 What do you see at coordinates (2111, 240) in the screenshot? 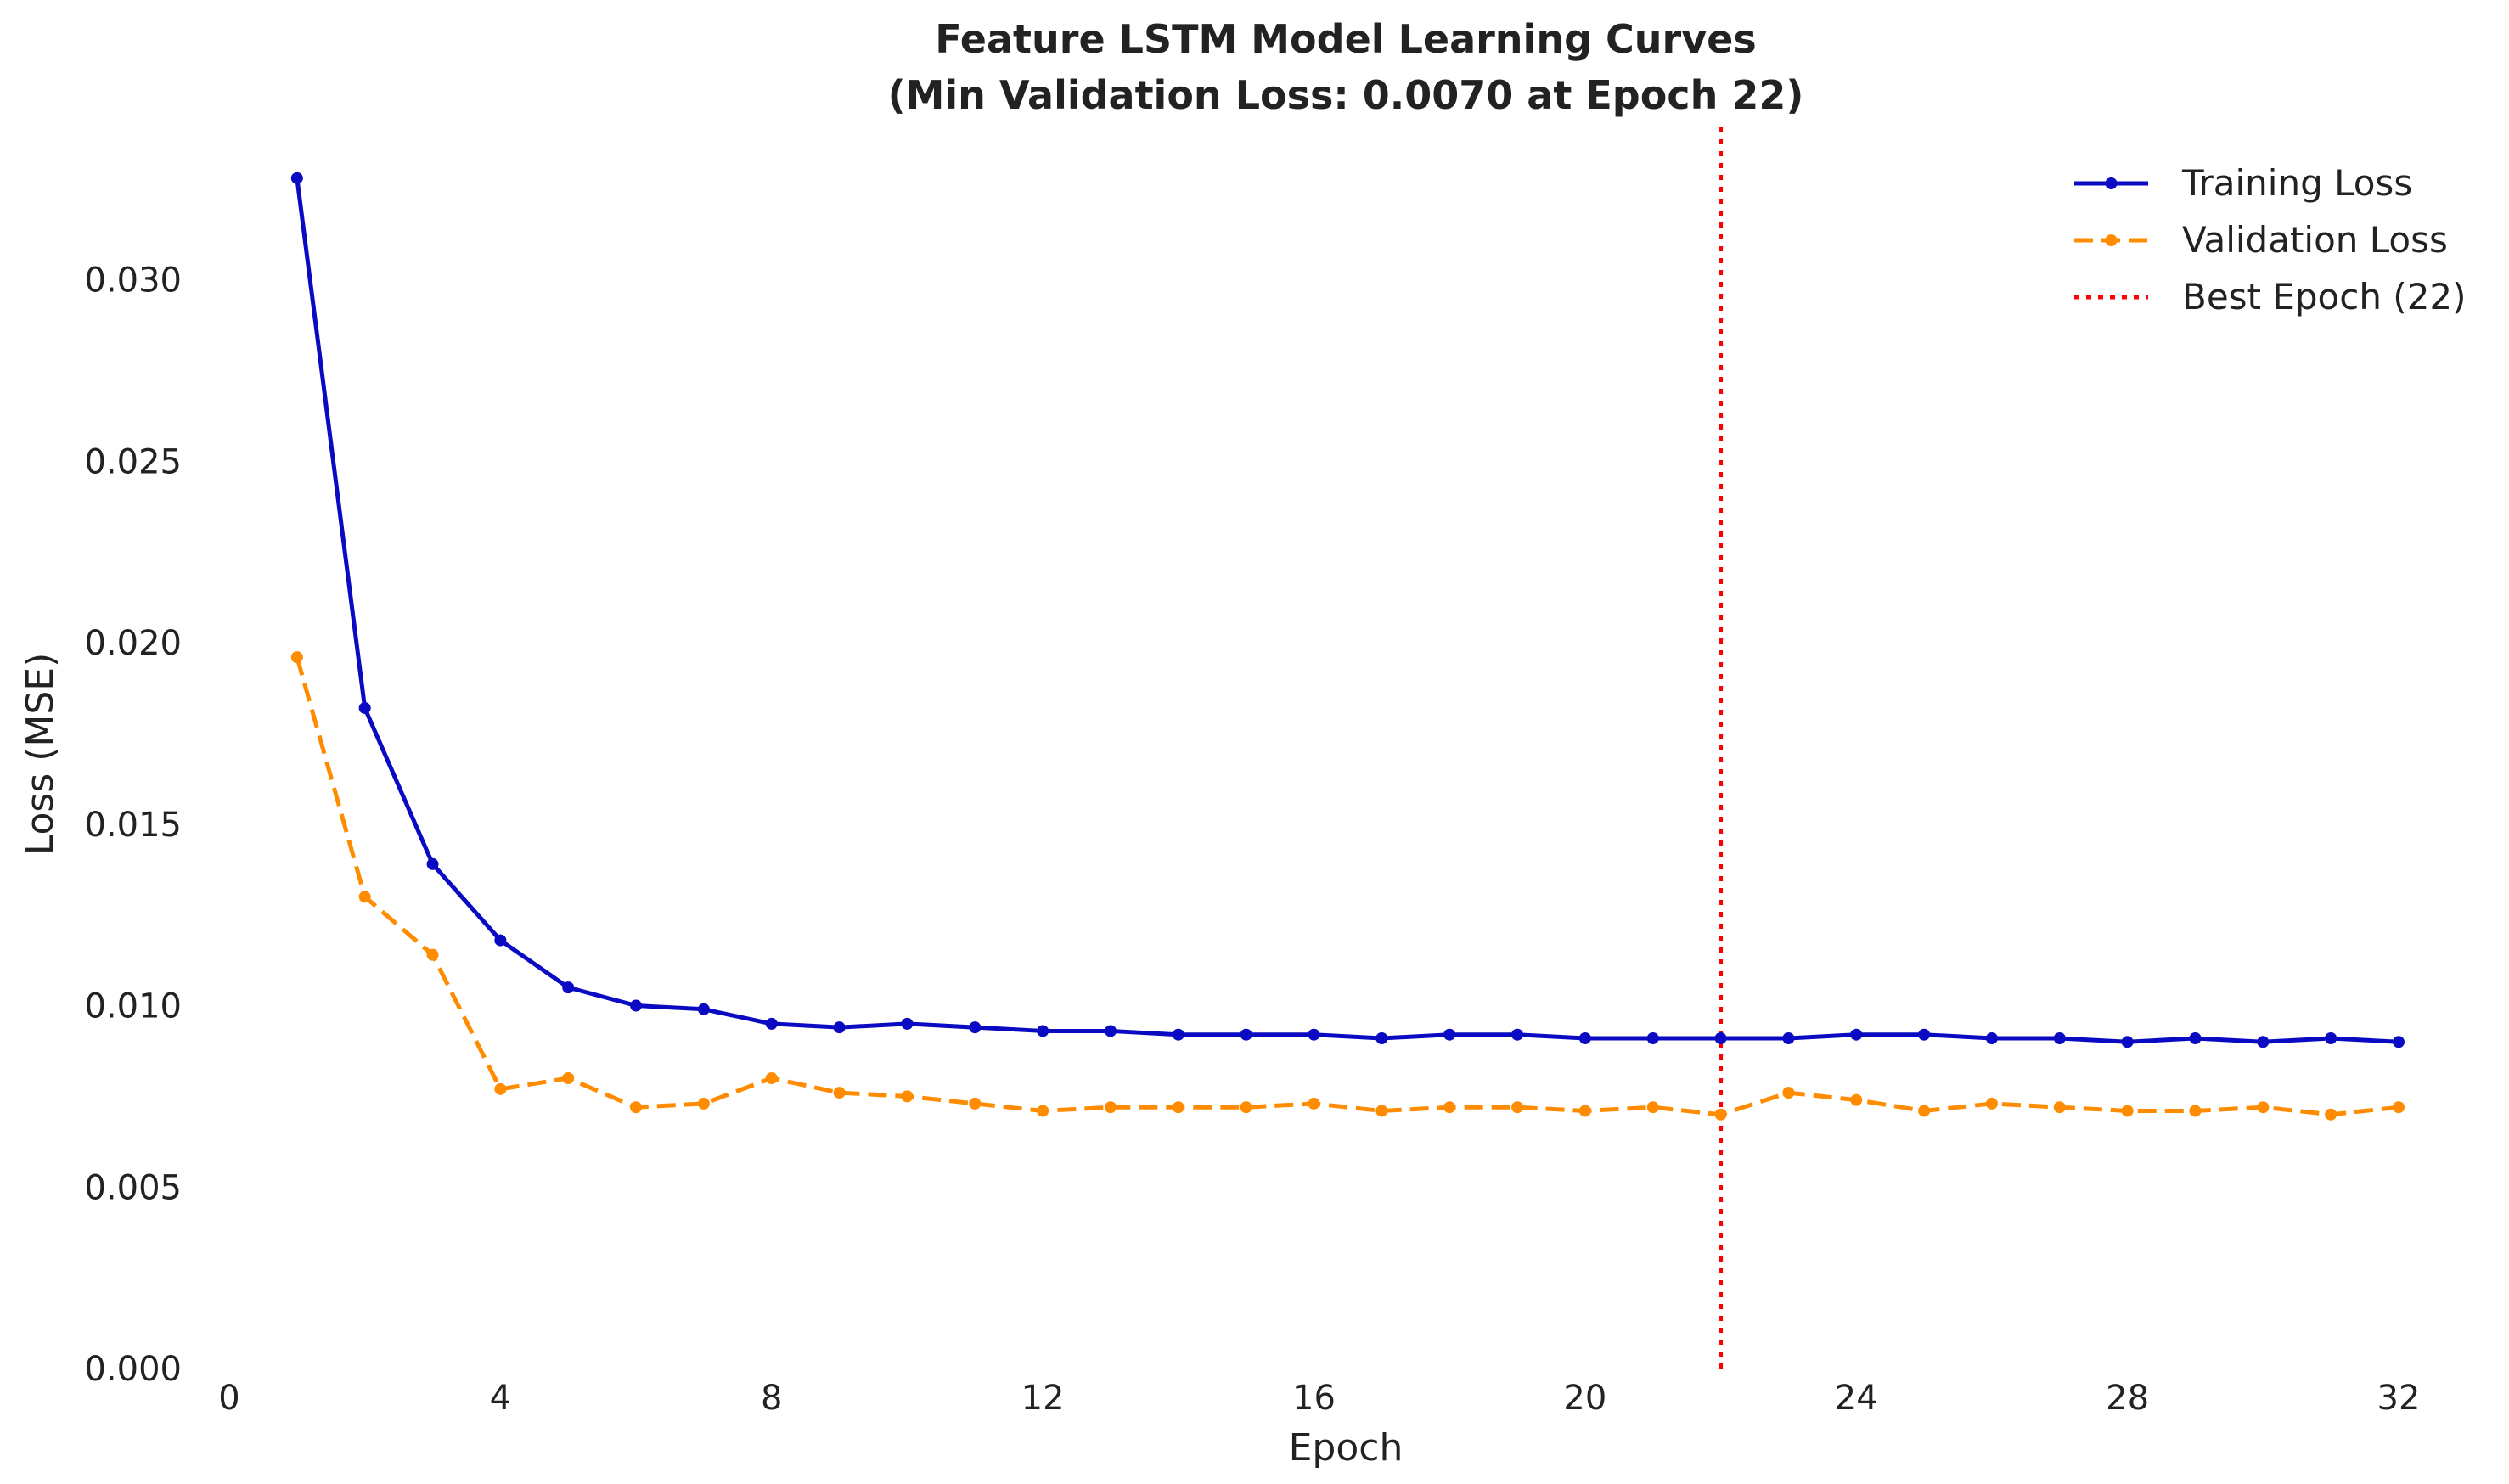
I see `legend-marker-validation-loss` at bounding box center [2111, 240].